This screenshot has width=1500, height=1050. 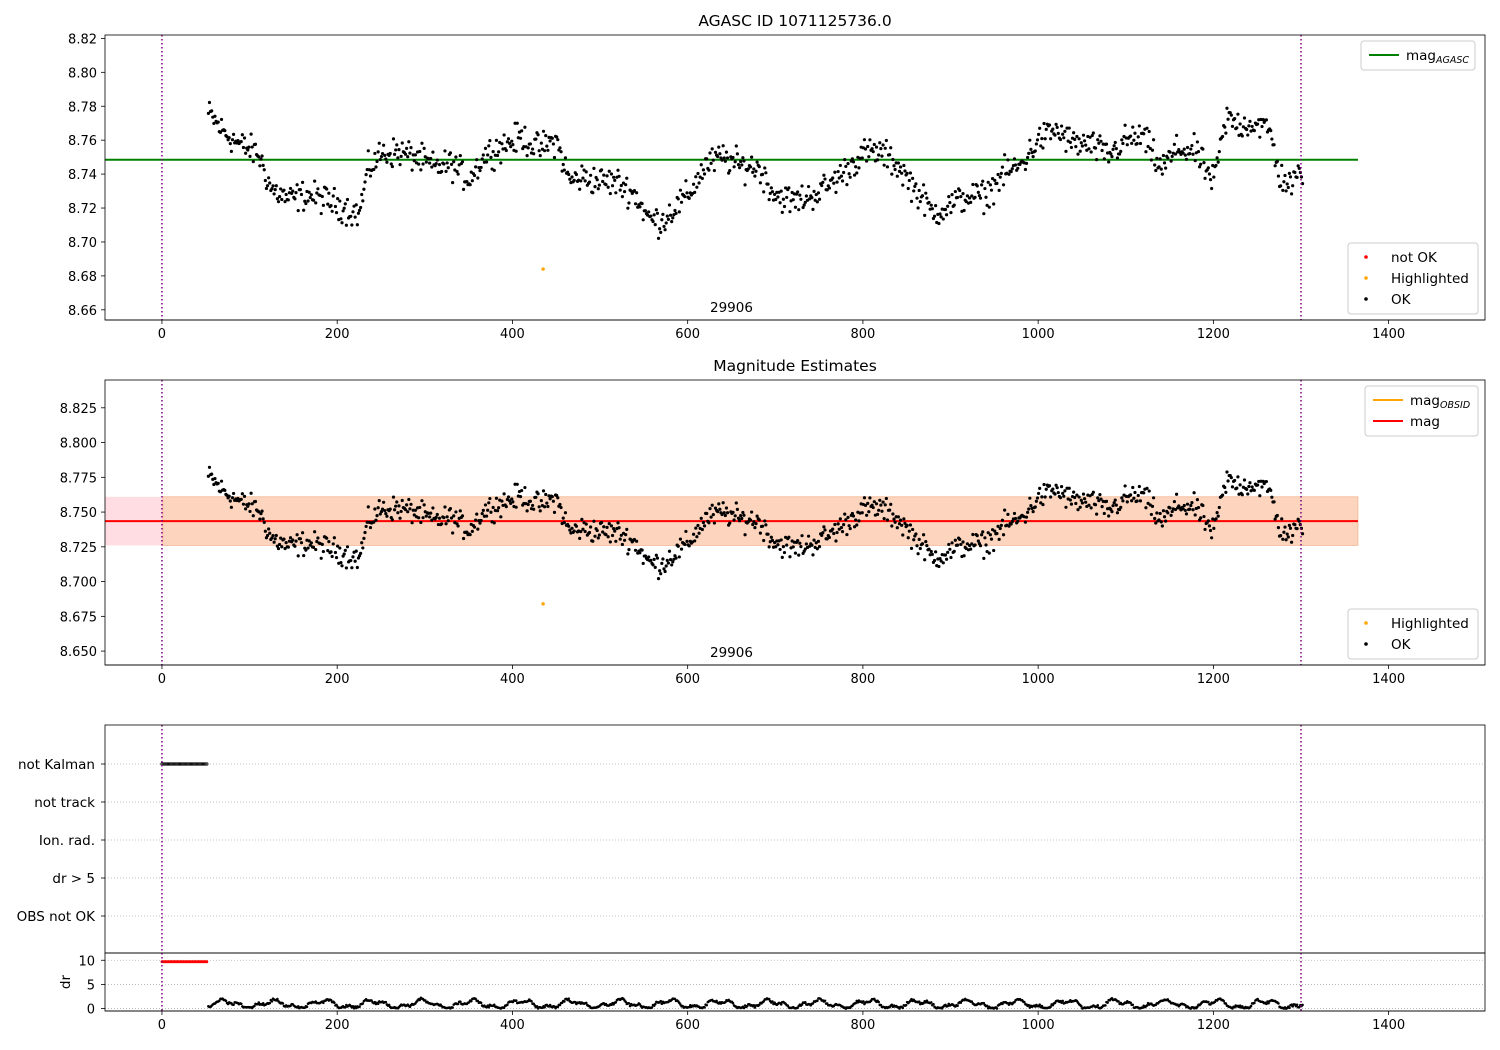 What do you see at coordinates (162, 1025) in the screenshot?
I see `dr-panel-xtick-label: 0` at bounding box center [162, 1025].